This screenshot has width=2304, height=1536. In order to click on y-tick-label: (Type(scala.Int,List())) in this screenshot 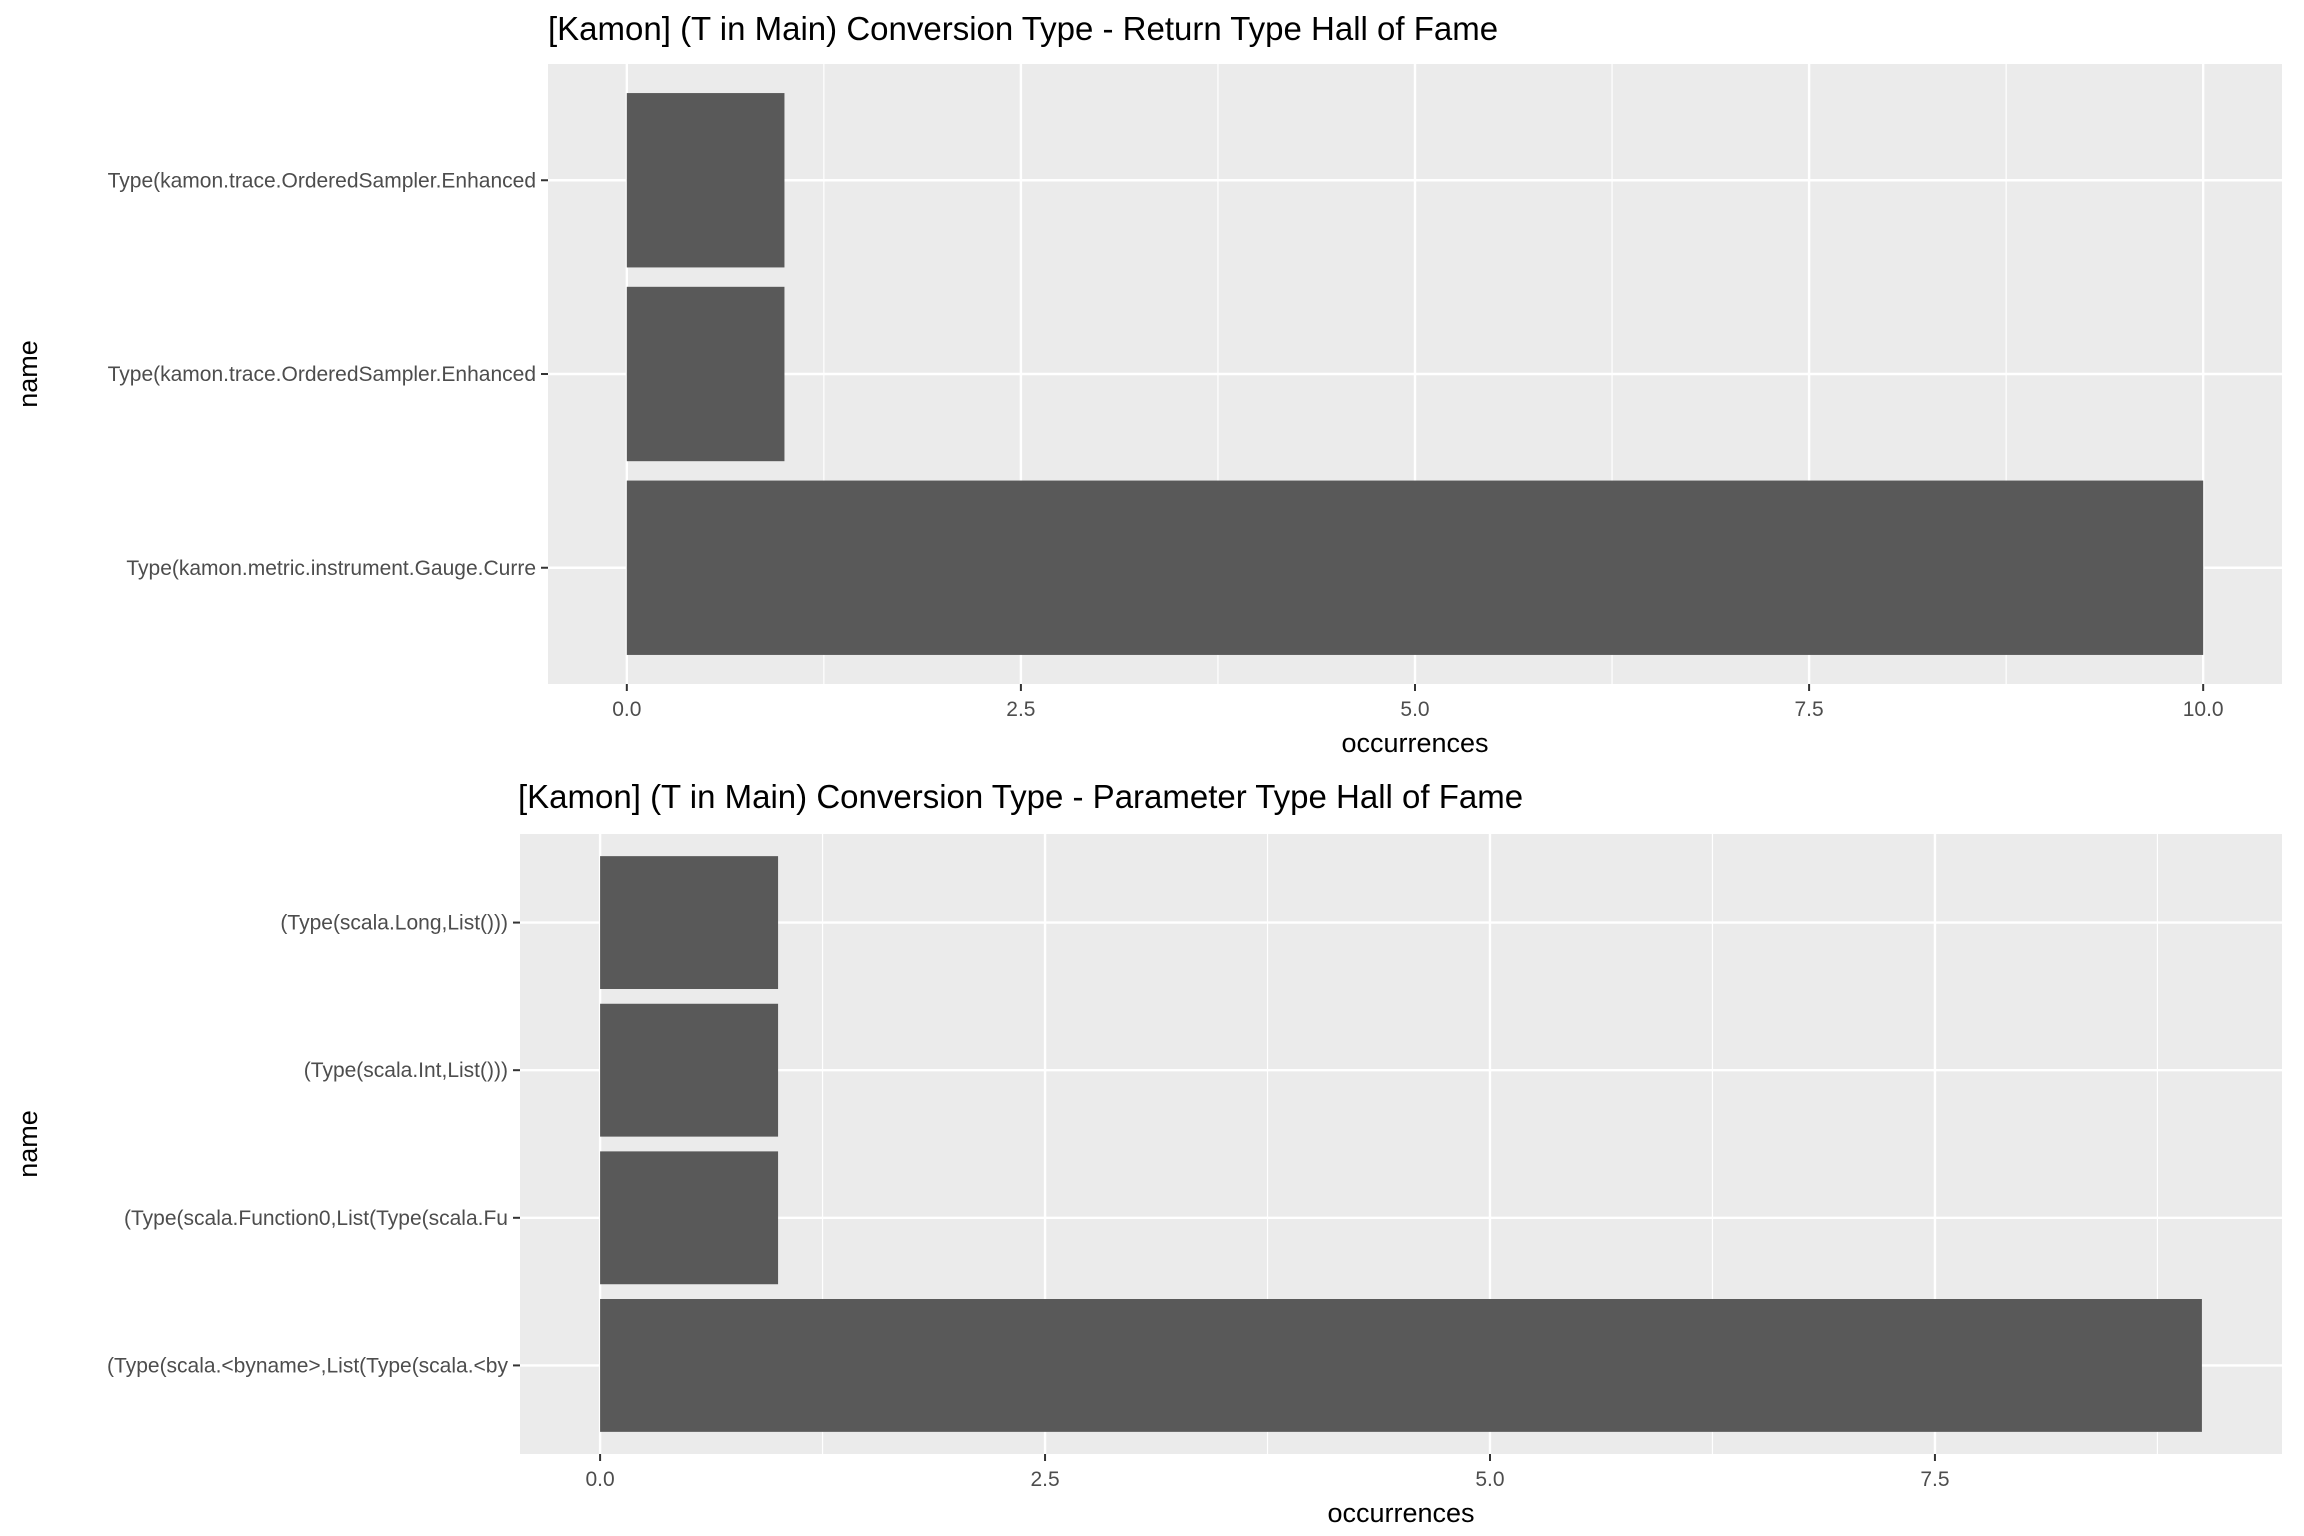, I will do `click(406, 1070)`.